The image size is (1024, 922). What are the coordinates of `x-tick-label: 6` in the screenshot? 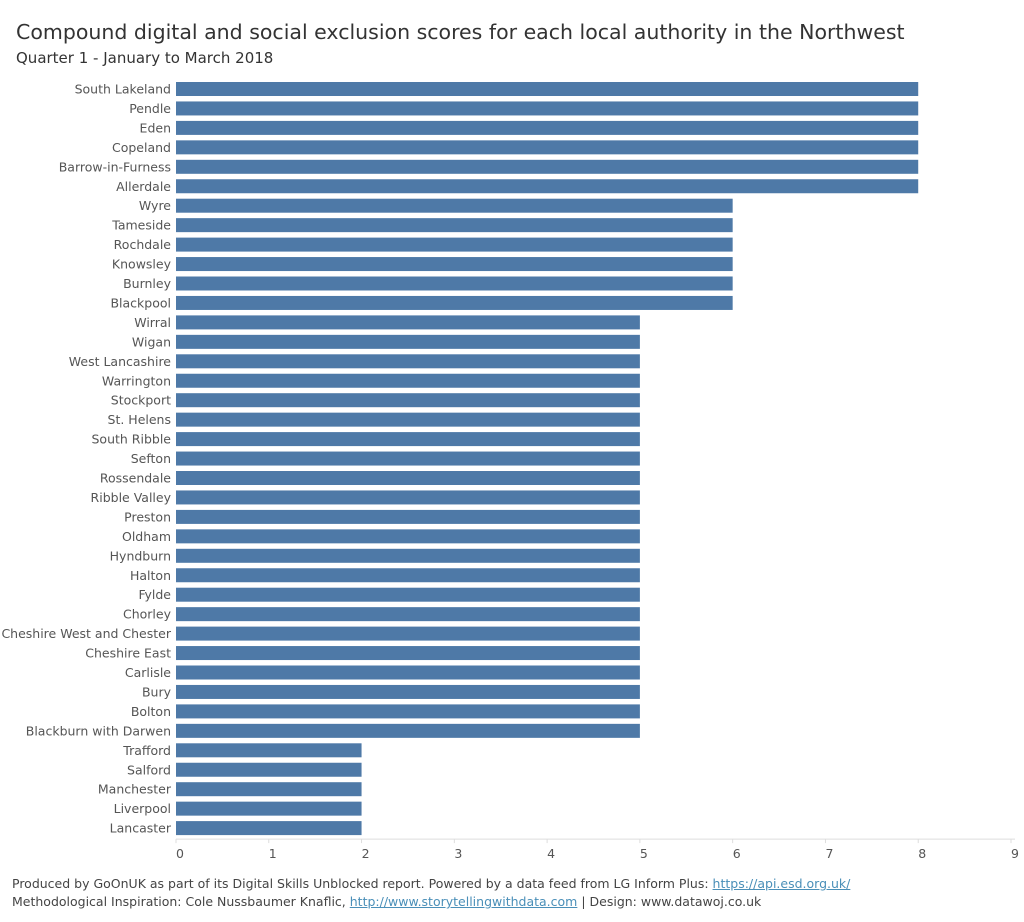 It's located at (737, 853).